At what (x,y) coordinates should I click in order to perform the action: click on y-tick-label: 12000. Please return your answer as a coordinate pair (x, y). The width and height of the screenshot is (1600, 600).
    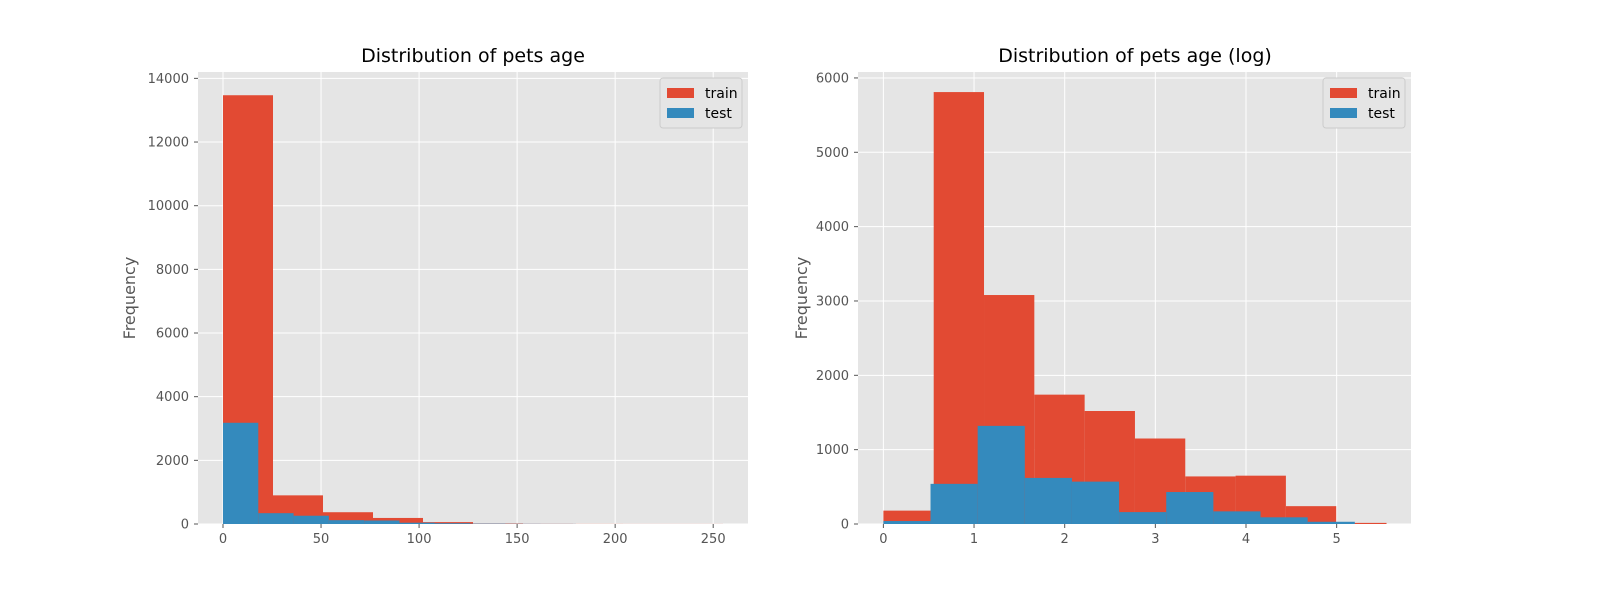
    Looking at the image, I should click on (168, 143).